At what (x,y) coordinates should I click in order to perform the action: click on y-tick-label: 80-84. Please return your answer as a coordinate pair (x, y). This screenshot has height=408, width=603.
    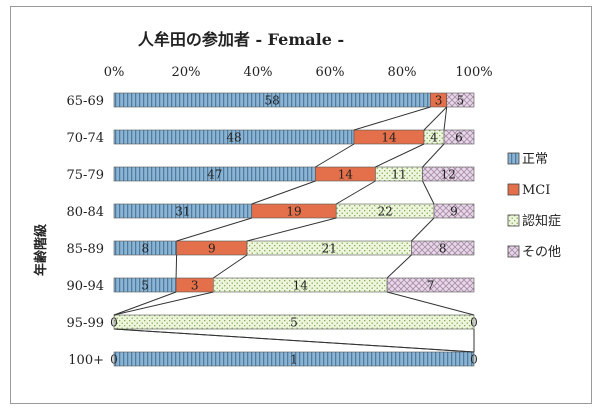
    Looking at the image, I should click on (85, 212).